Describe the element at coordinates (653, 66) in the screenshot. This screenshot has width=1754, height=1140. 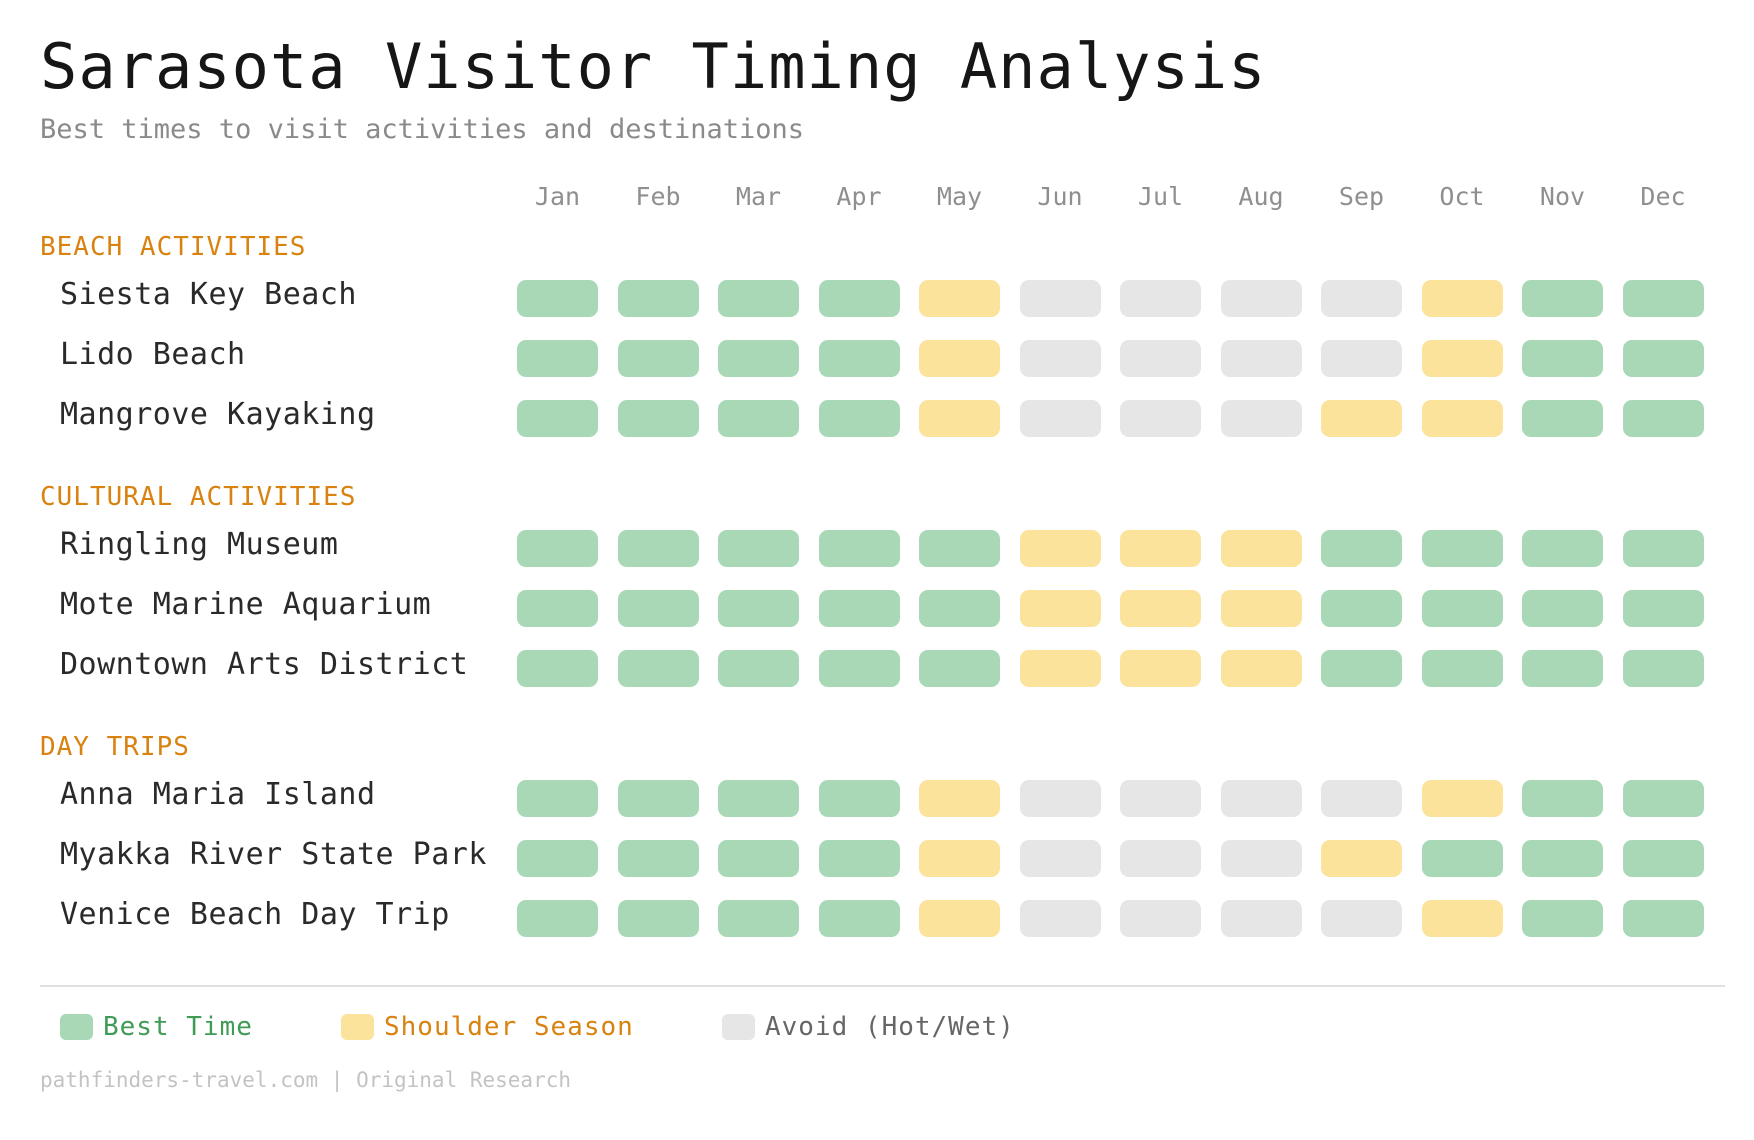
I see `page-title: Sarasota Visitor Timing Analysis` at that location.